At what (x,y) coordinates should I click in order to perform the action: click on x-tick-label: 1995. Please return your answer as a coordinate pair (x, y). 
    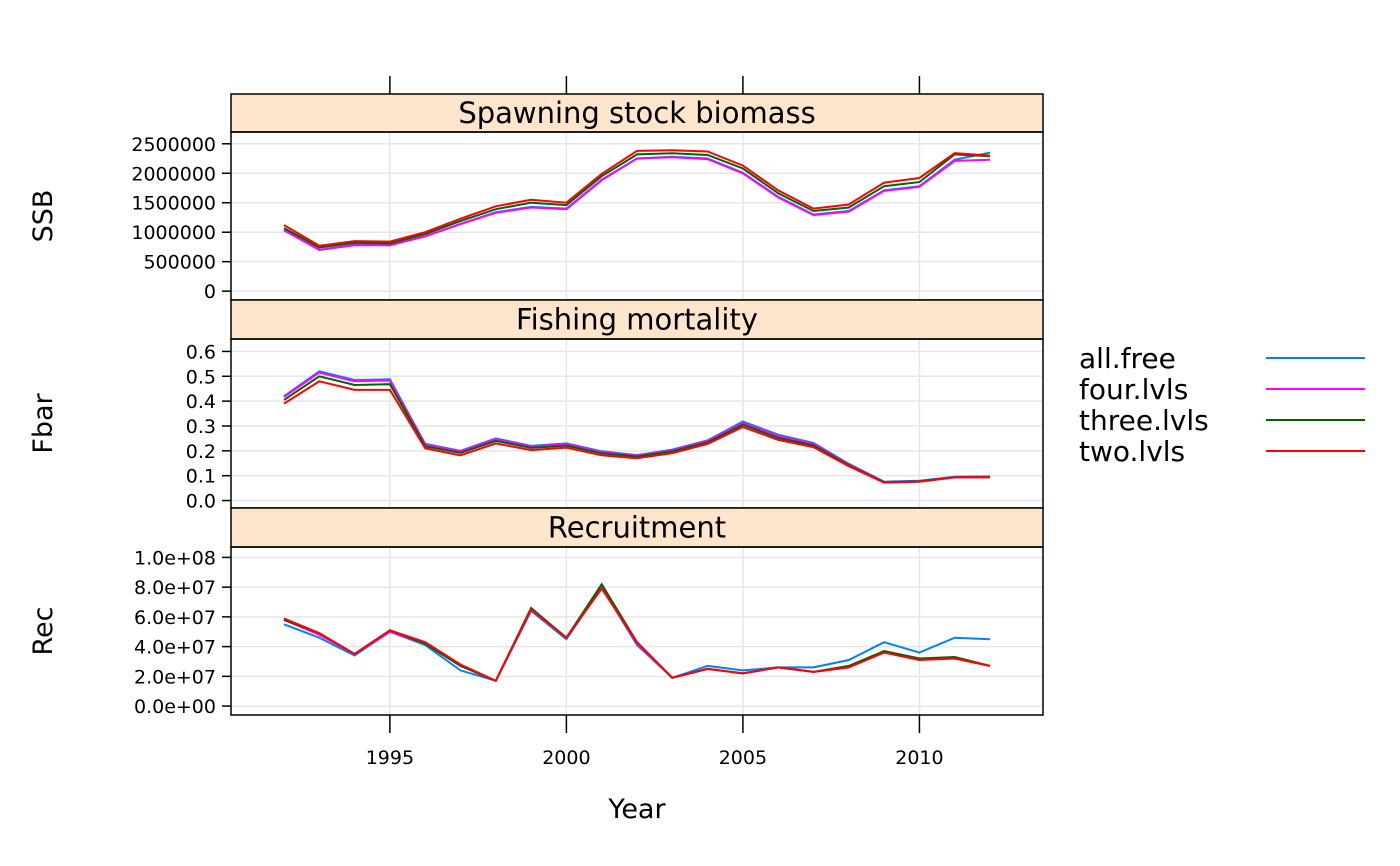
    Looking at the image, I should click on (390, 758).